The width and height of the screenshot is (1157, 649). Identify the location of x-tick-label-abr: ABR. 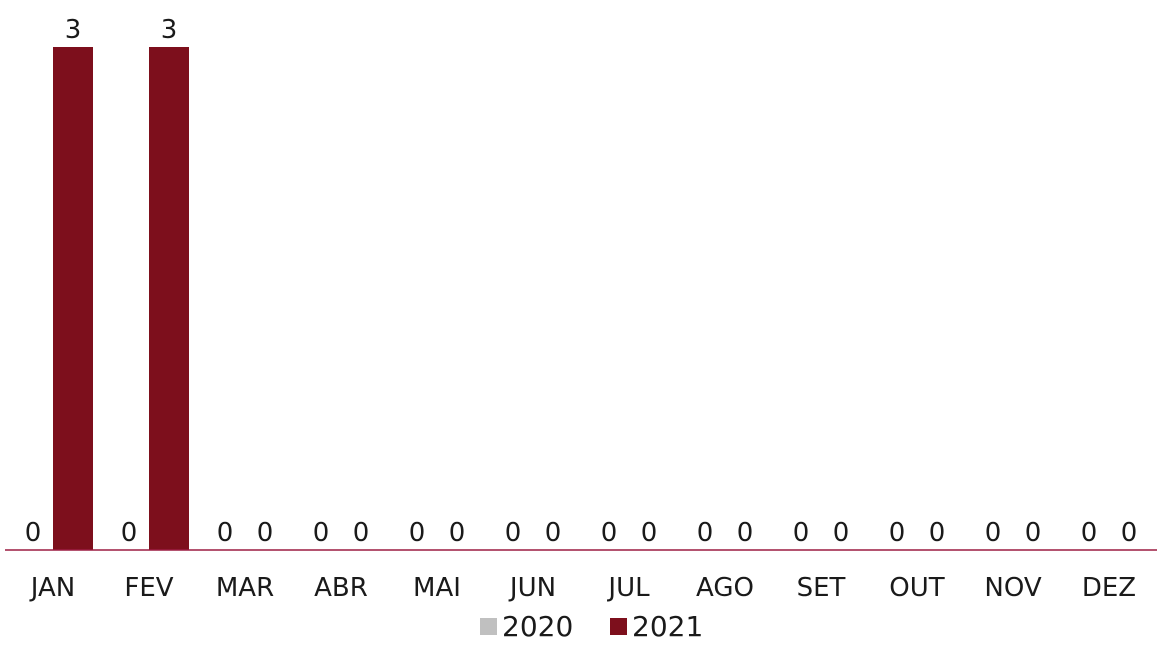
(341, 588).